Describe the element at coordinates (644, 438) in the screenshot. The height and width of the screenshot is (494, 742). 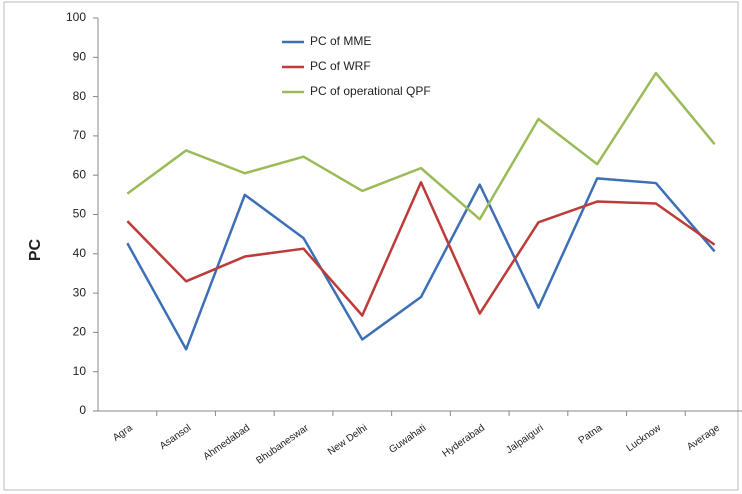
I see `x-tick-label: Lucknow` at that location.